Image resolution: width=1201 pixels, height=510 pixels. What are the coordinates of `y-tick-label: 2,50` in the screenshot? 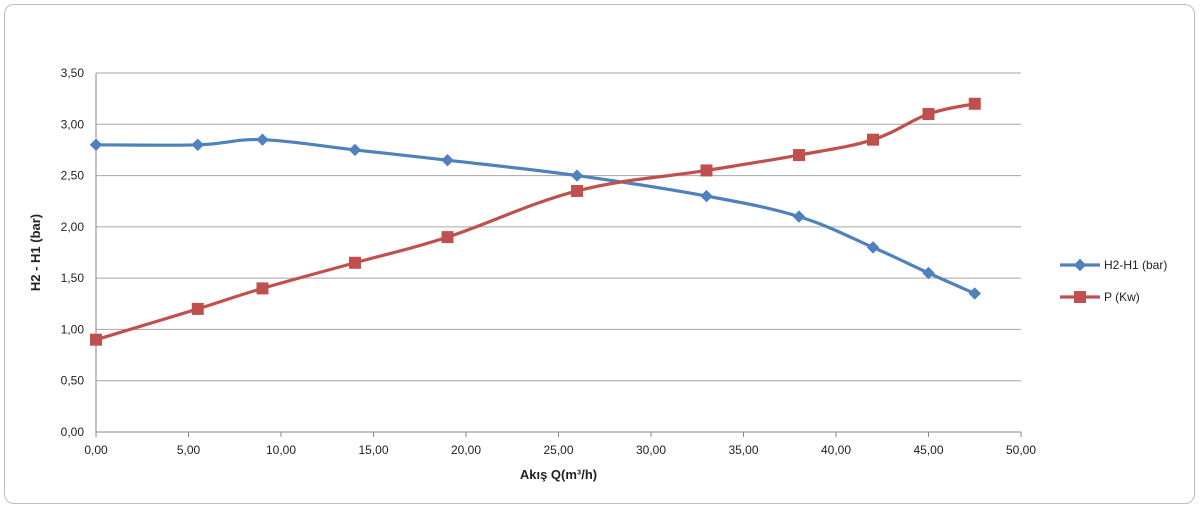 It's located at (73, 176).